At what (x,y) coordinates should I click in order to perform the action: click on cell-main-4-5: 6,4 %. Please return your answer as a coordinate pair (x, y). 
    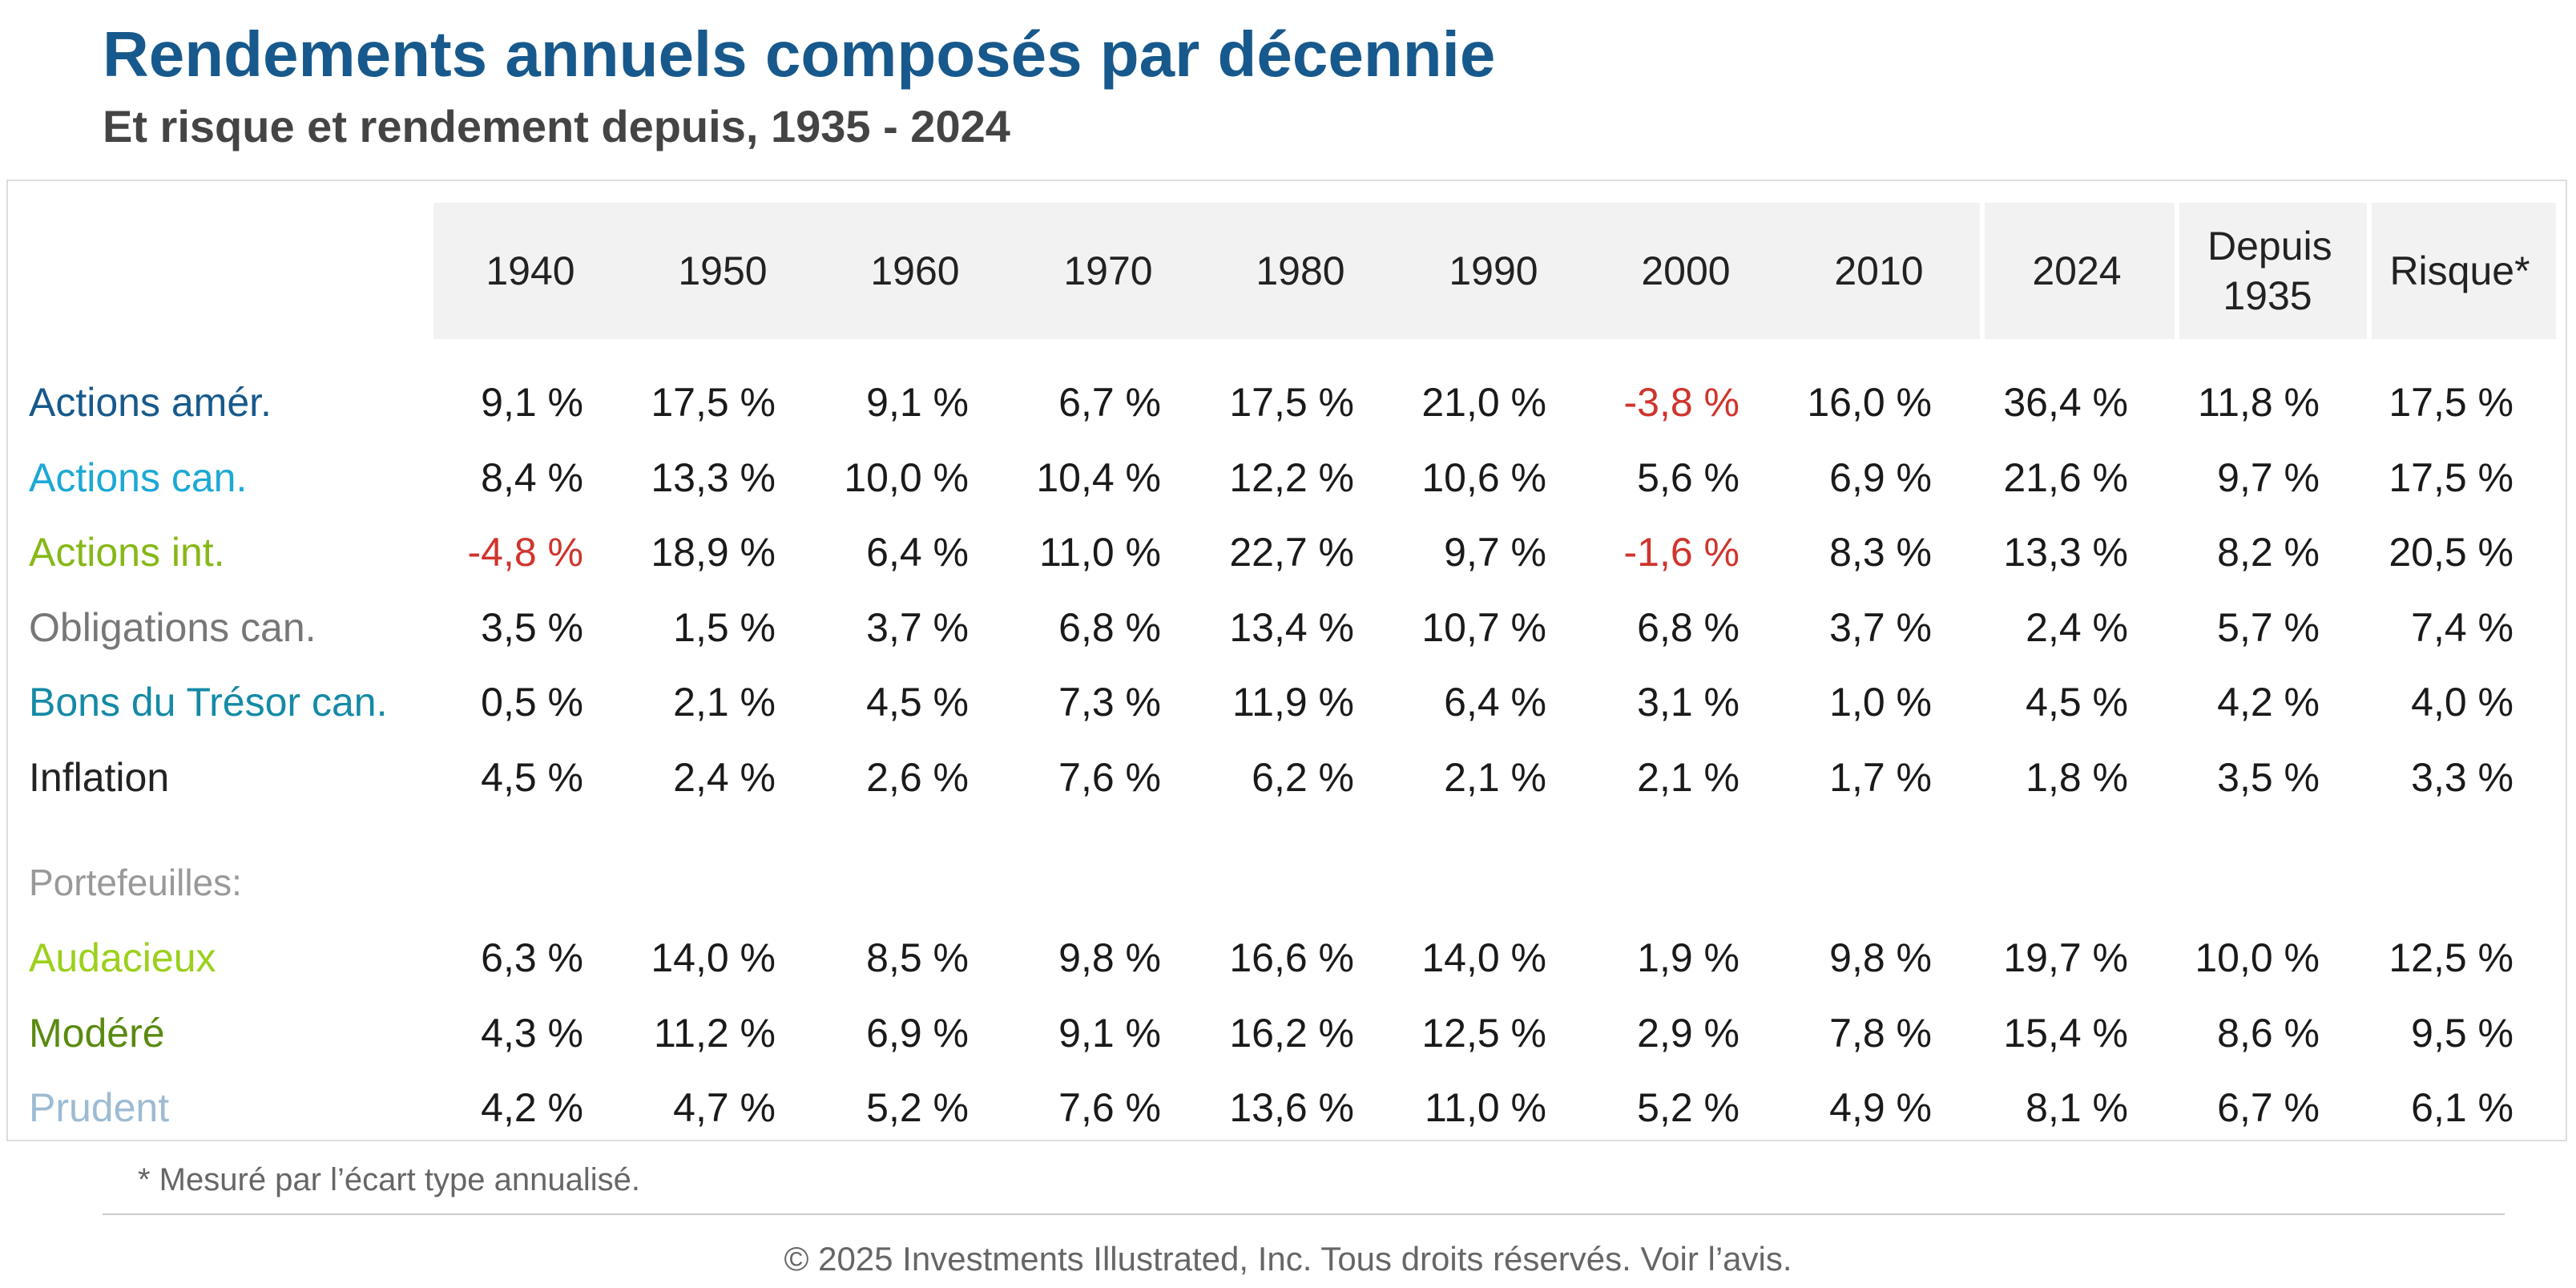
    Looking at the image, I should click on (1495, 703).